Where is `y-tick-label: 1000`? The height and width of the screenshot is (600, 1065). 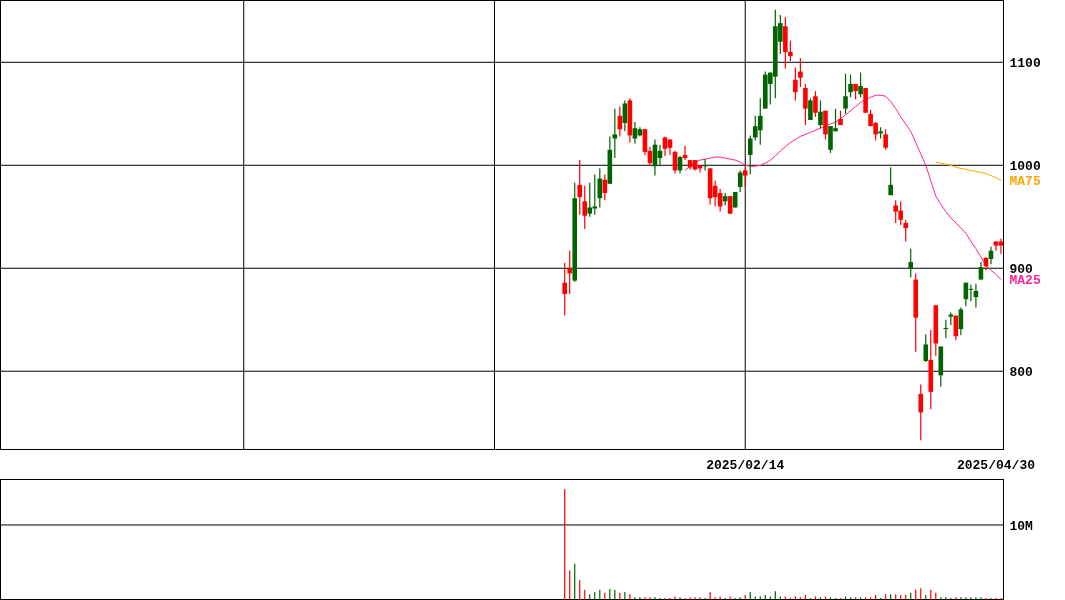 y-tick-label: 1000 is located at coordinates (1025, 166).